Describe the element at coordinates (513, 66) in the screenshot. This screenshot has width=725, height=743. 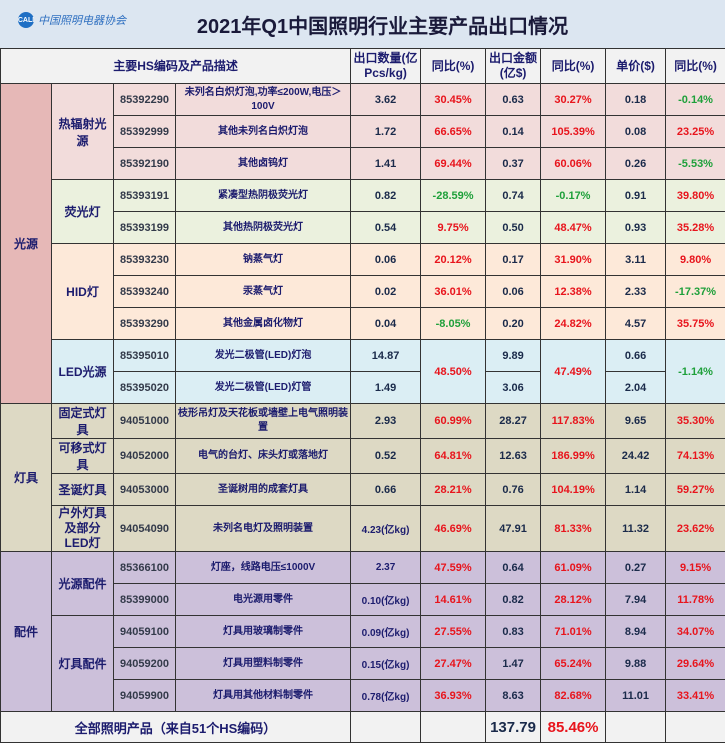
I see `col-header-amount: 出口金额(亿$)` at that location.